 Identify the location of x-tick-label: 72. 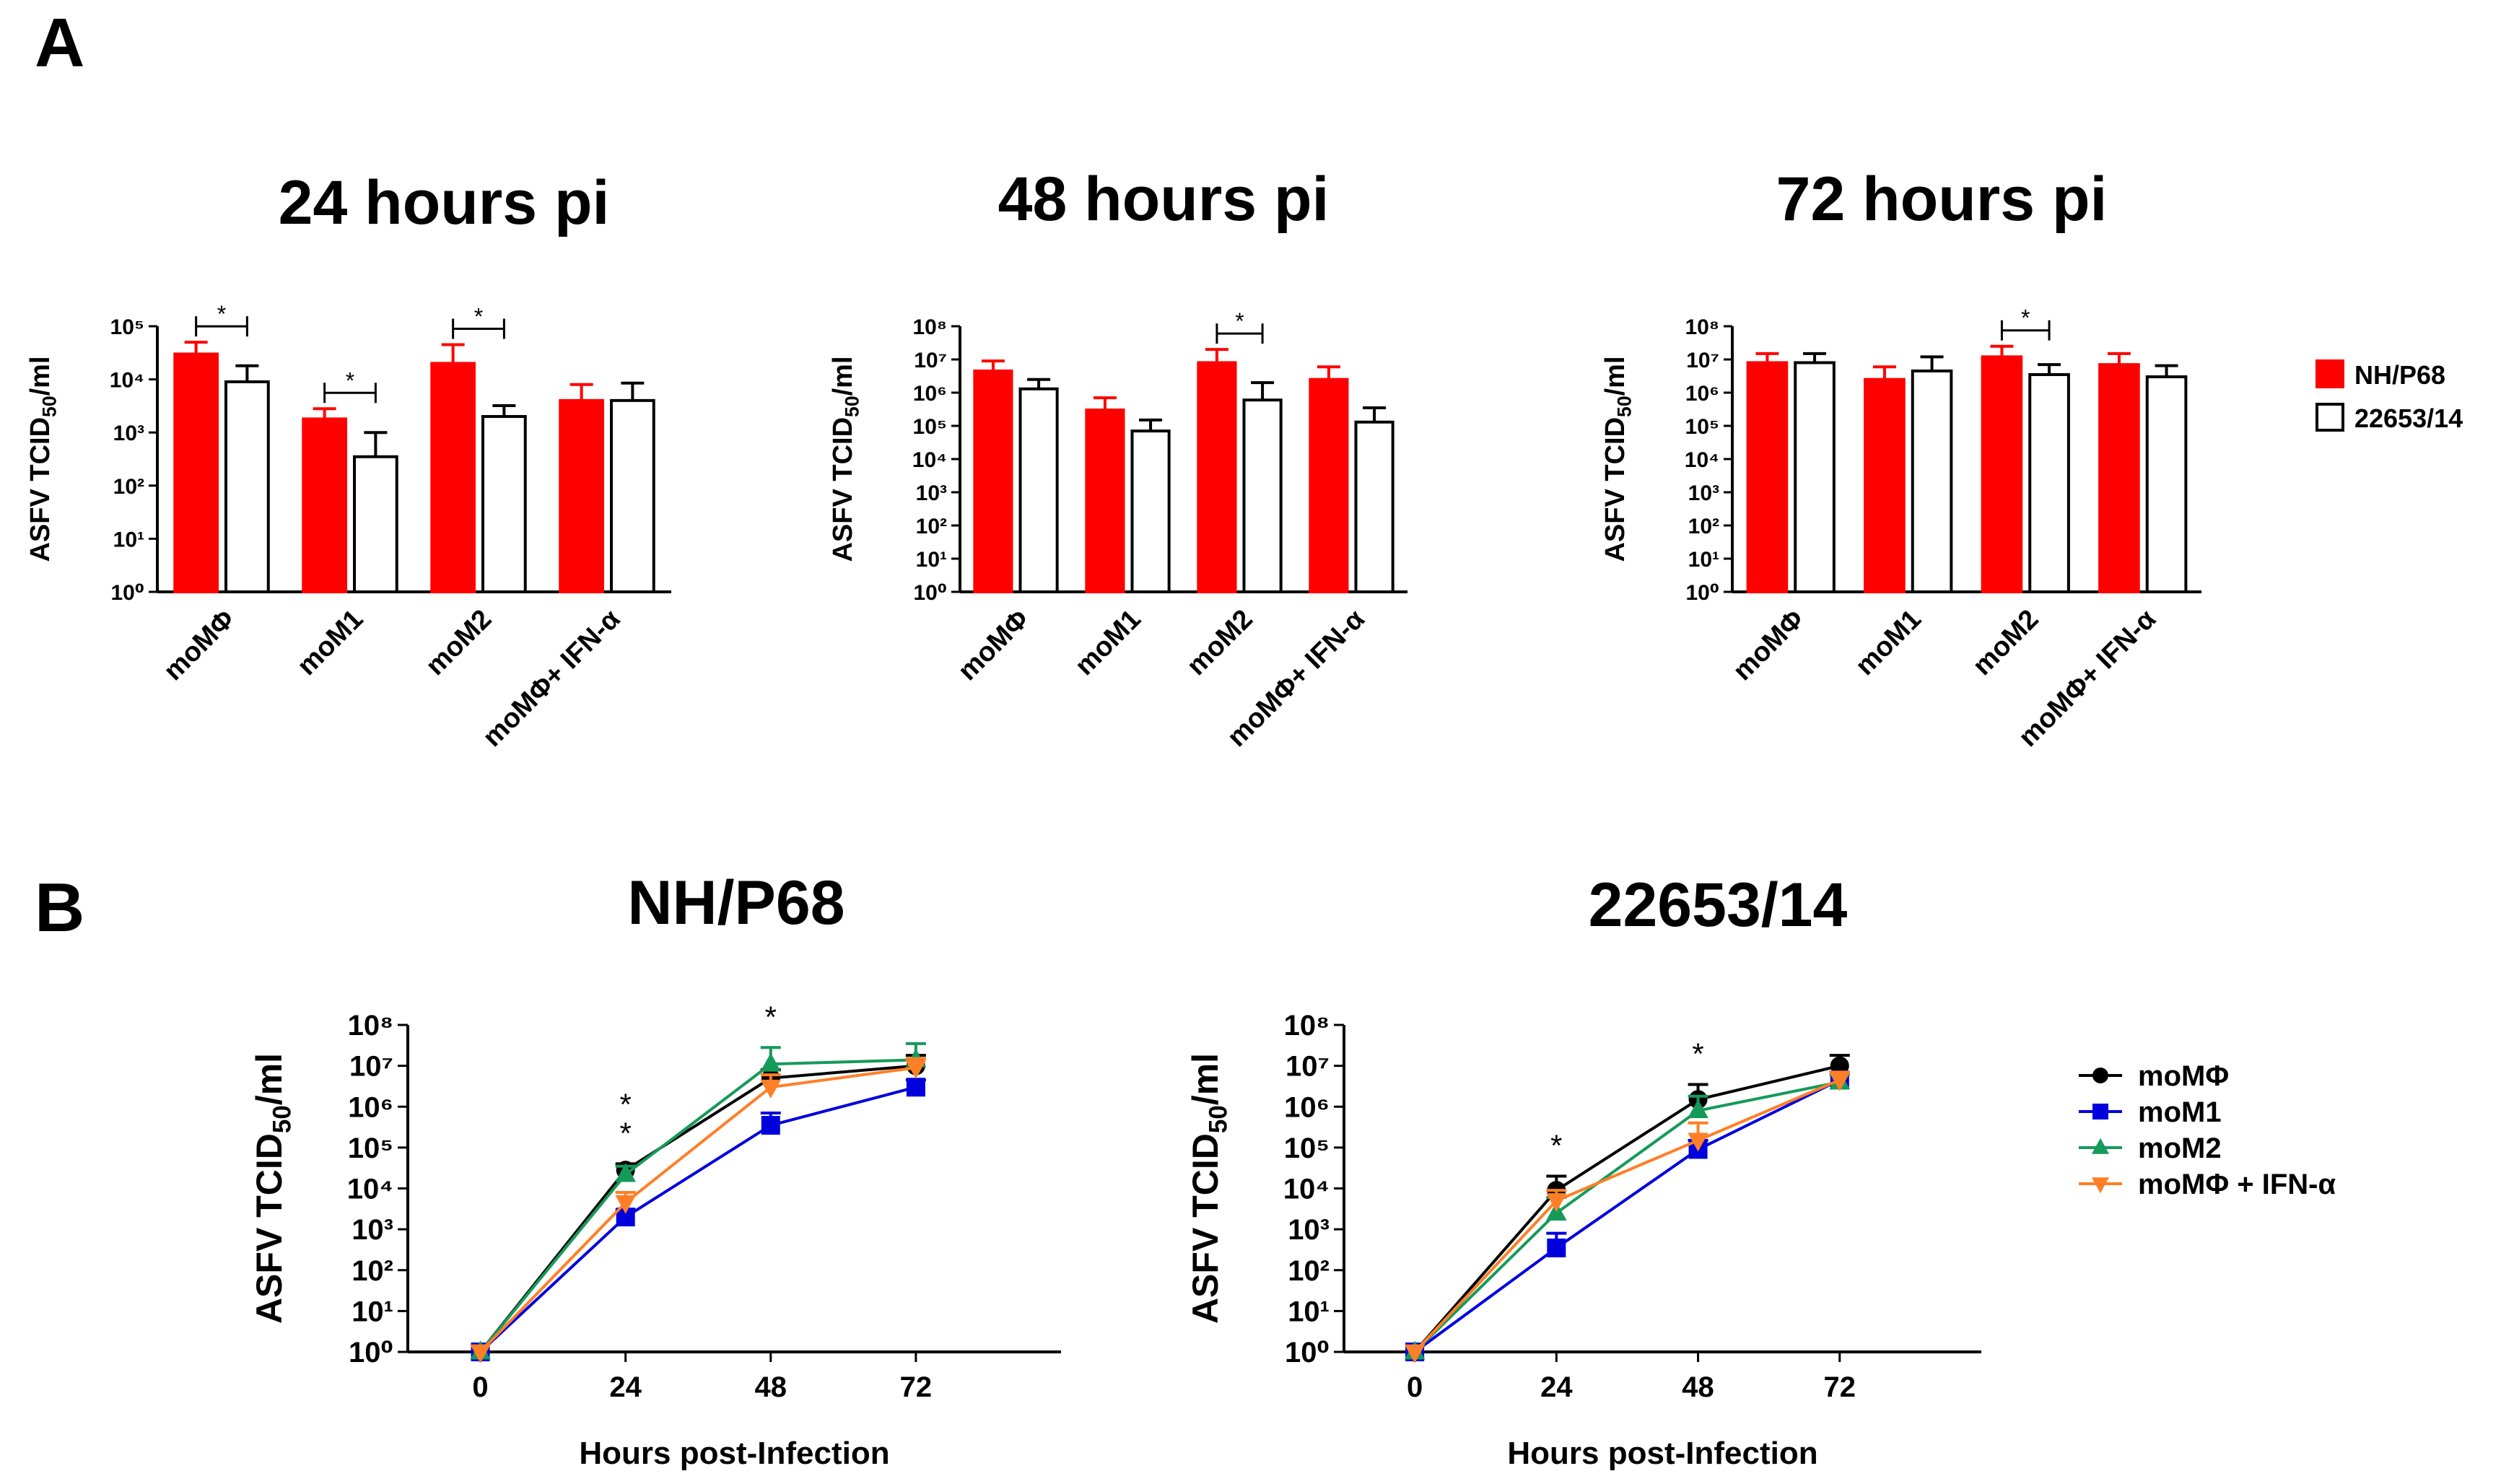
(916, 1387).